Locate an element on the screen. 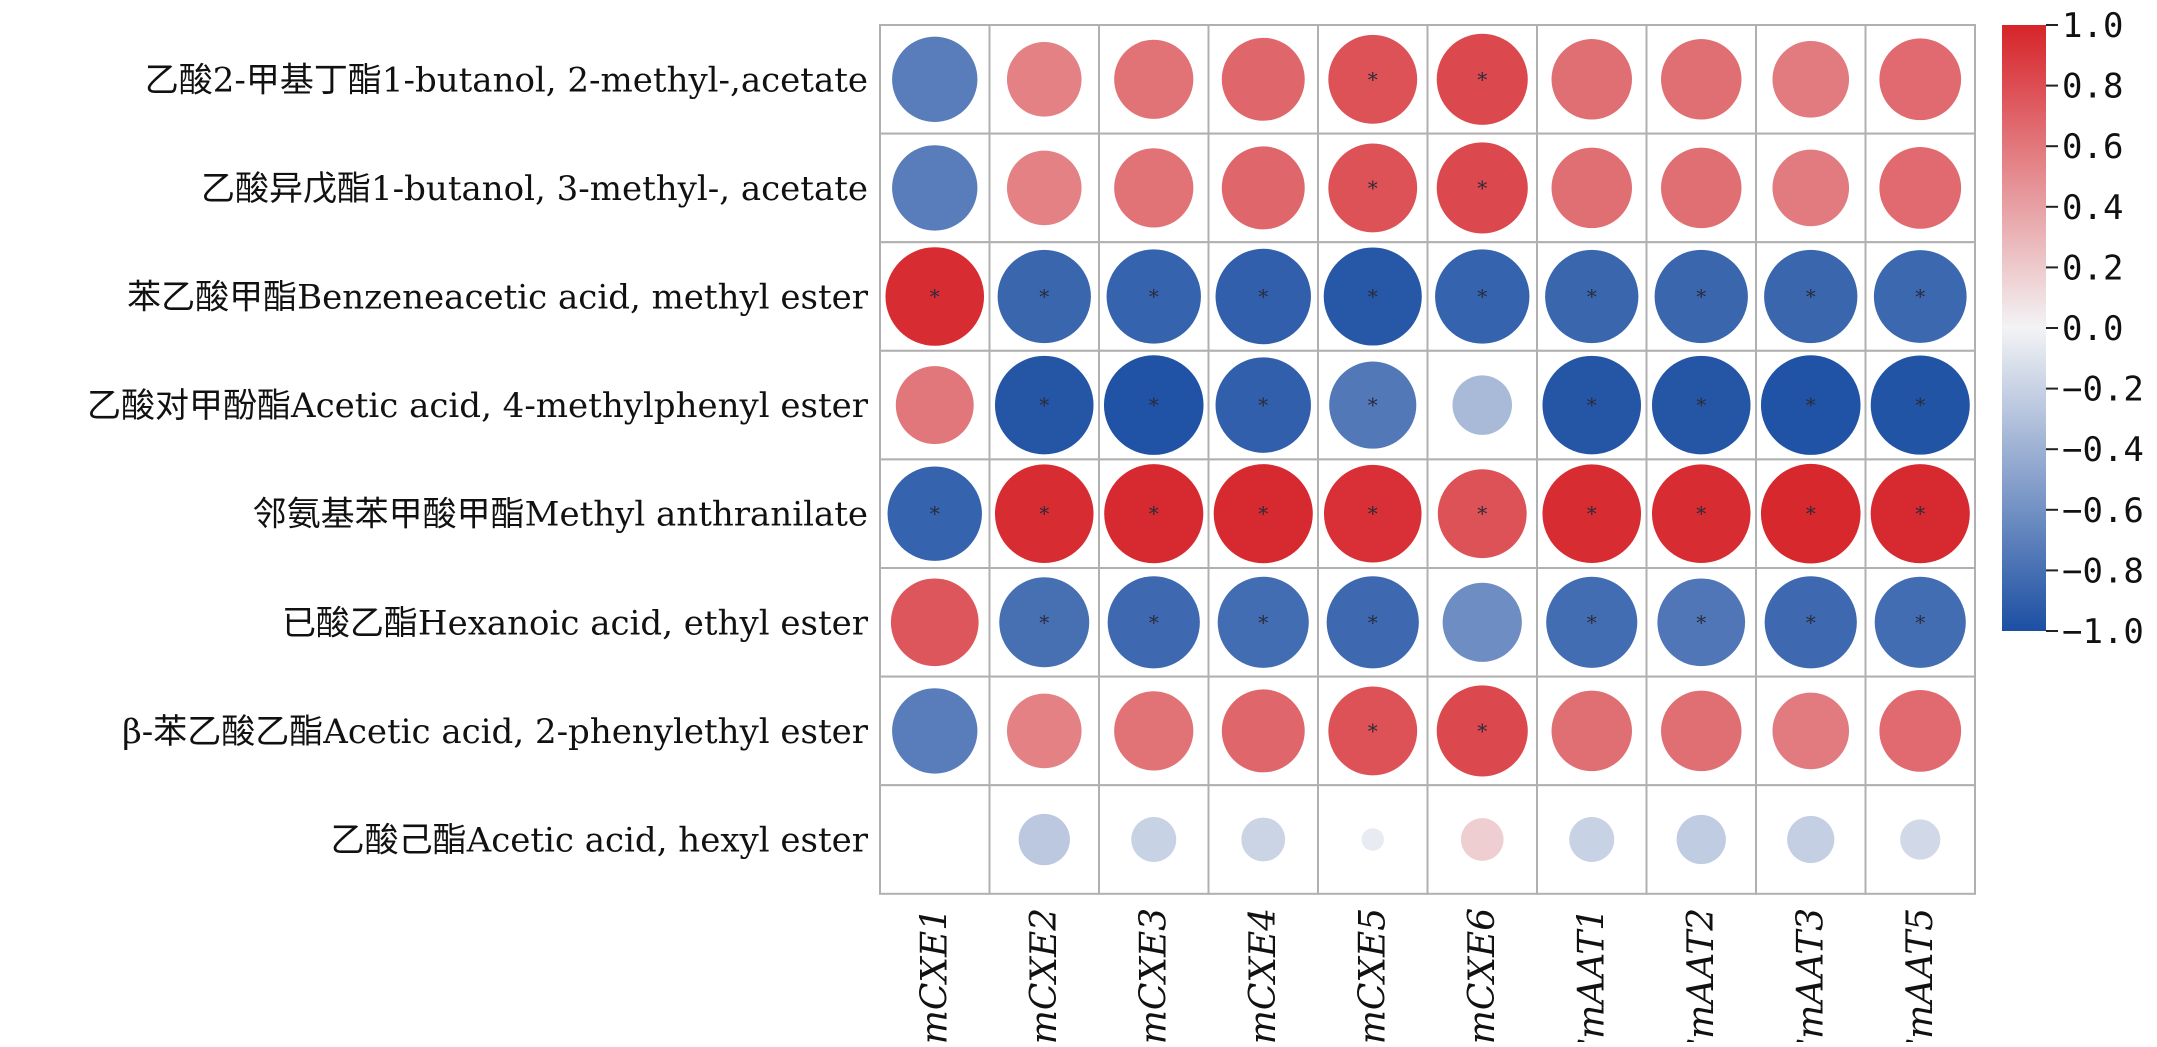 Image resolution: width=2157 pixels, height=1047 pixels. correlation-circle-CmCXE3-row3 is located at coordinates (1153, 296).